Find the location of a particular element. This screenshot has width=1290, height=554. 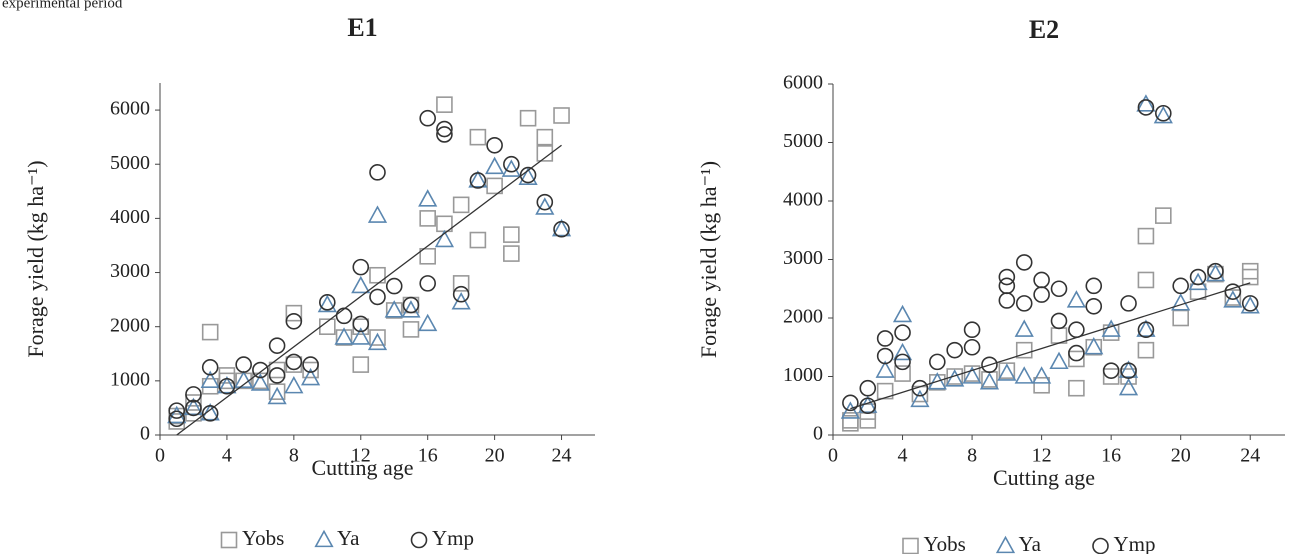

y-tick-label: 1000 is located at coordinates (130, 379).